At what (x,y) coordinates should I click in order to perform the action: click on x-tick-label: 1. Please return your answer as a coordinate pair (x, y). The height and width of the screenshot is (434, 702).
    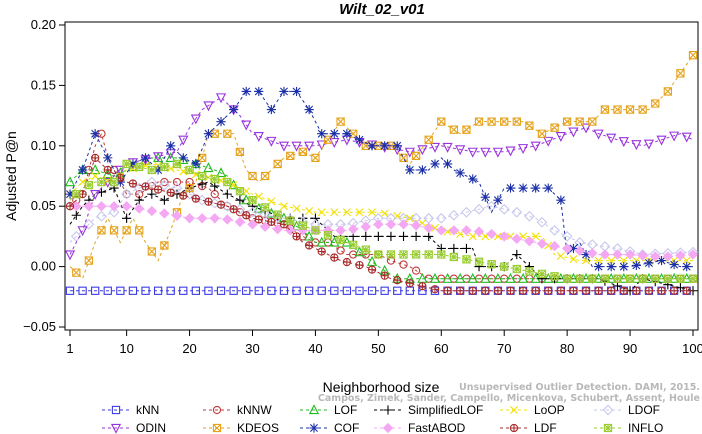
    Looking at the image, I should click on (69, 348).